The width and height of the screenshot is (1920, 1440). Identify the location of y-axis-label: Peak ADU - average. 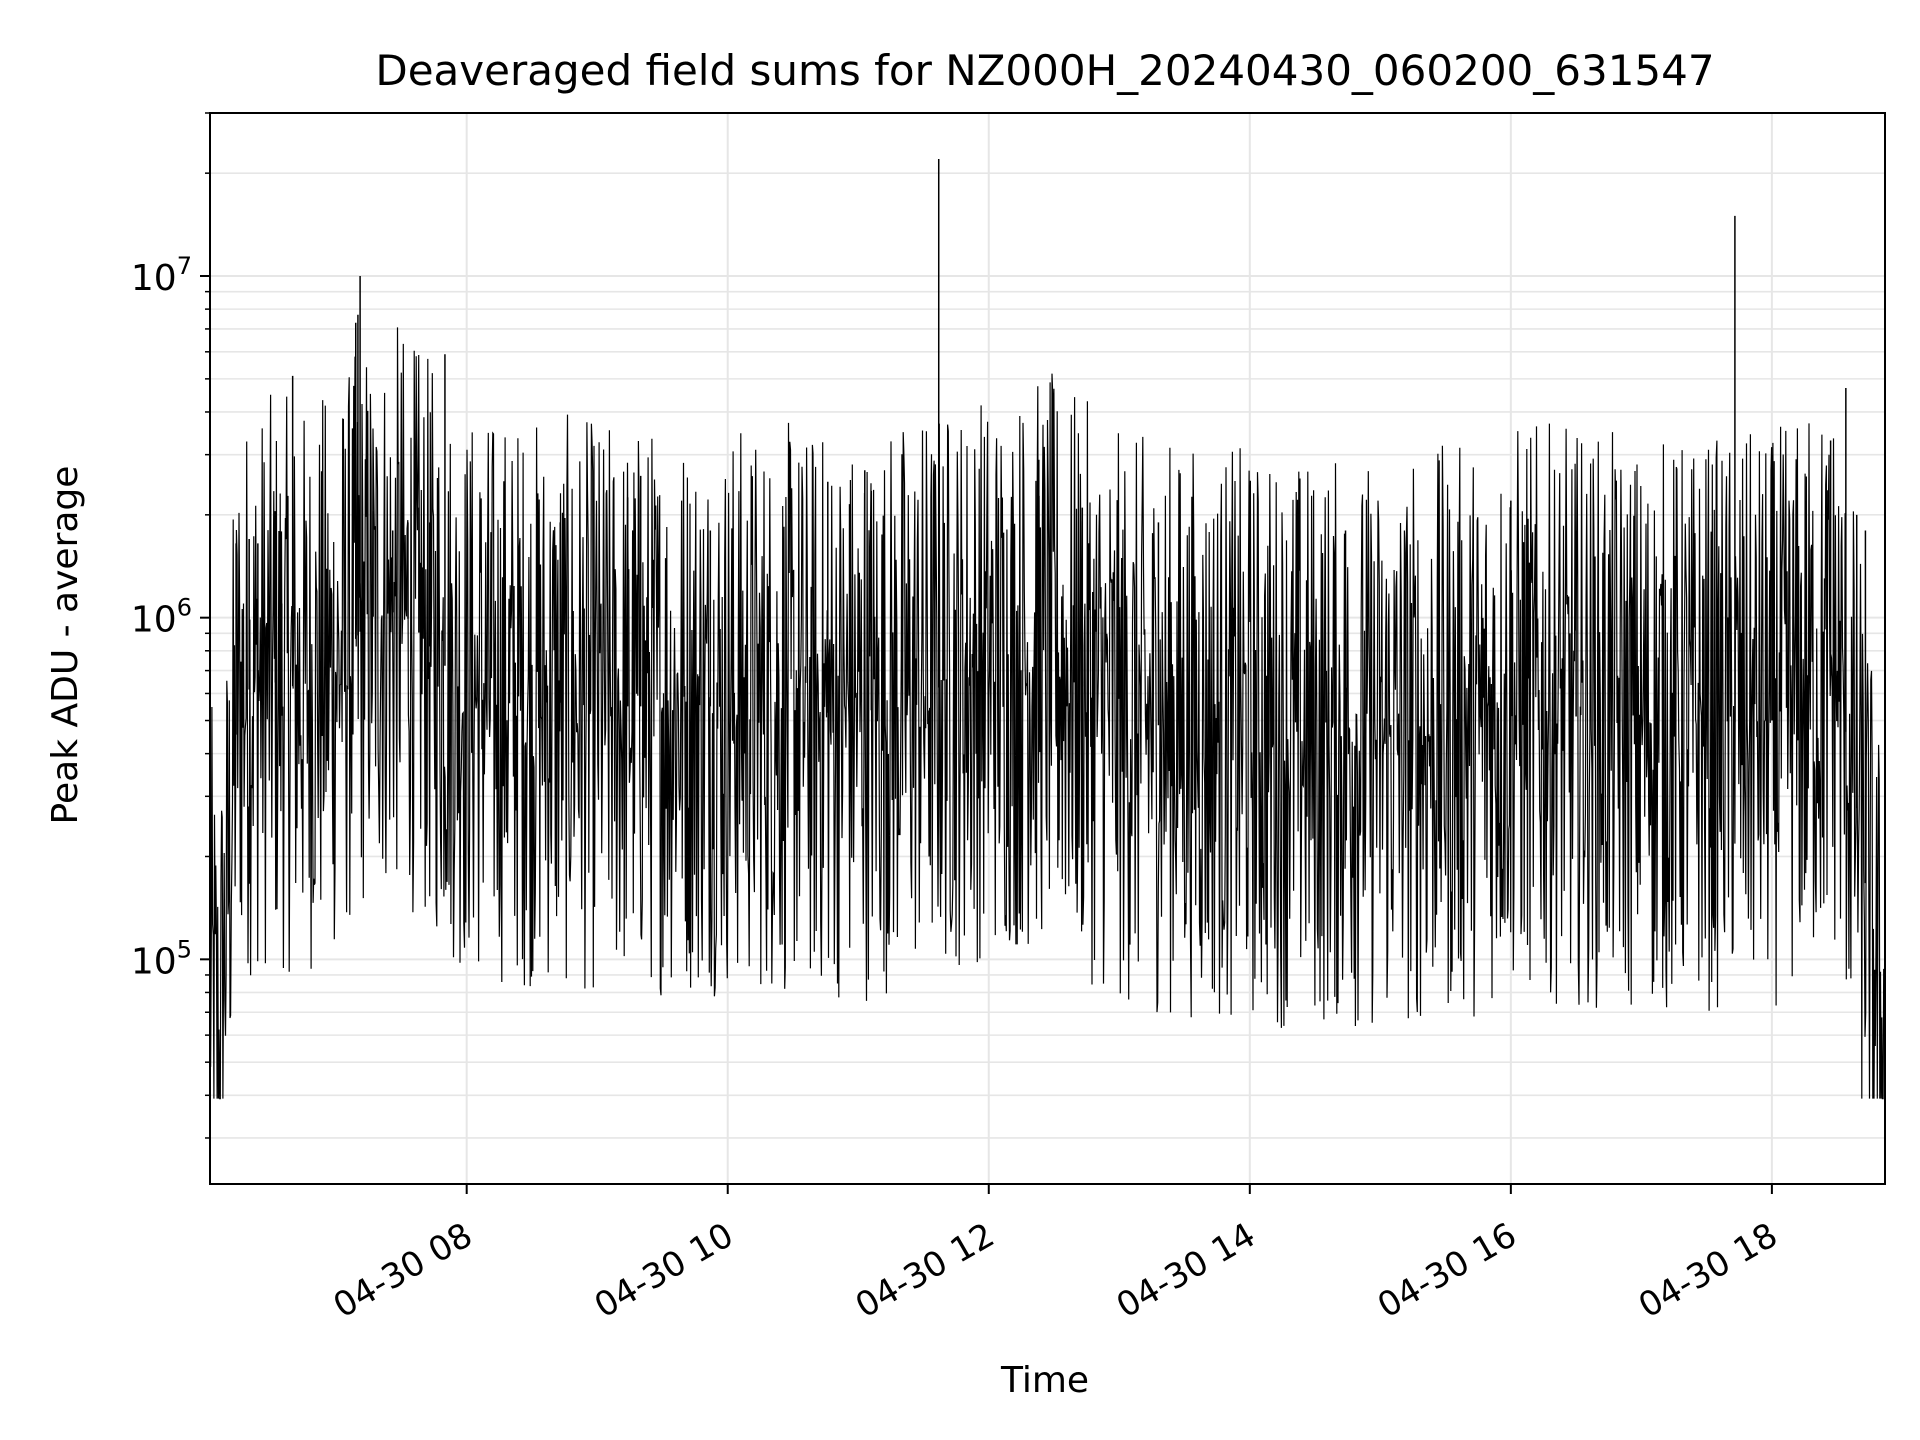
(65, 645).